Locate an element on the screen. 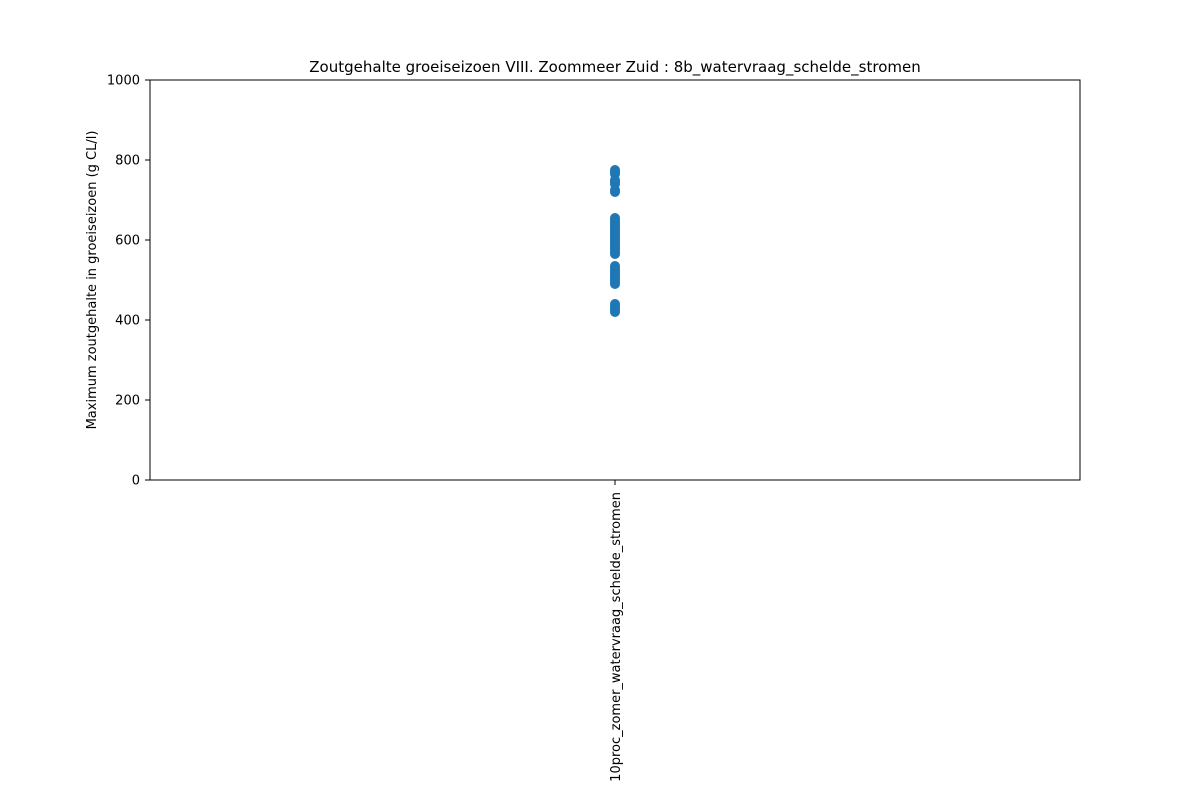  x-tick-label: 10proc_zomer_watervraag_schelde_stromen is located at coordinates (616, 637).